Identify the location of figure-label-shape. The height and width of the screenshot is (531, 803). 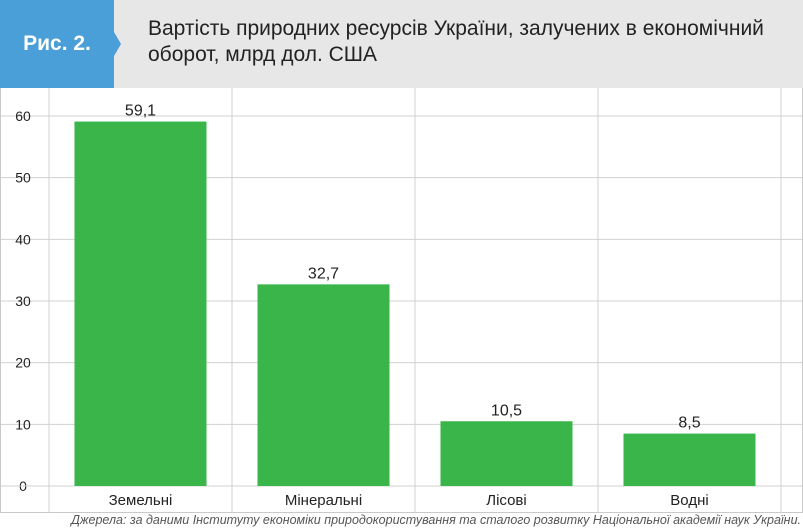
(60, 44).